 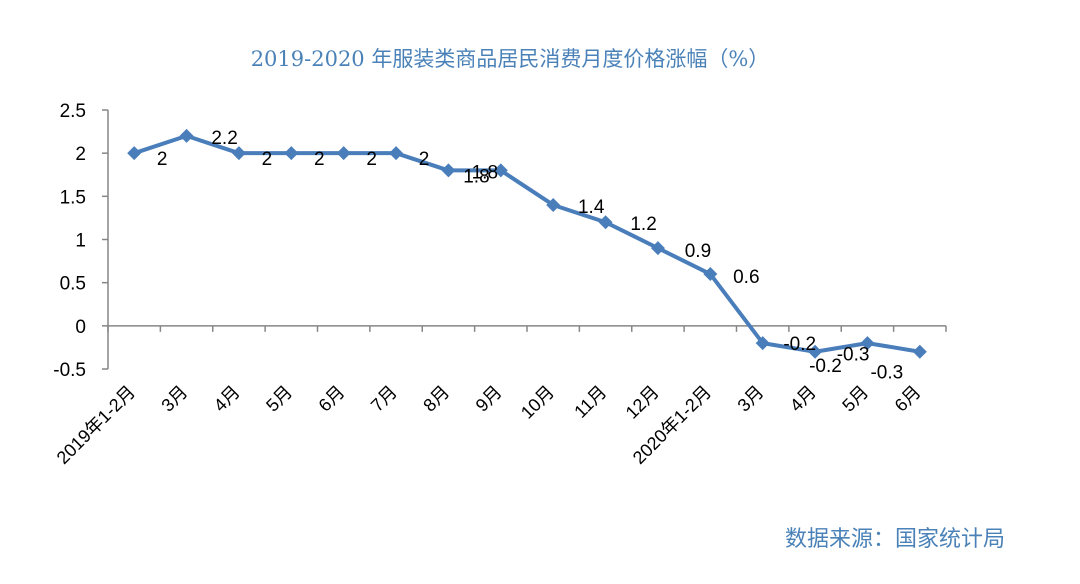 I want to click on x-tick-label: 12月, so click(x=642, y=402).